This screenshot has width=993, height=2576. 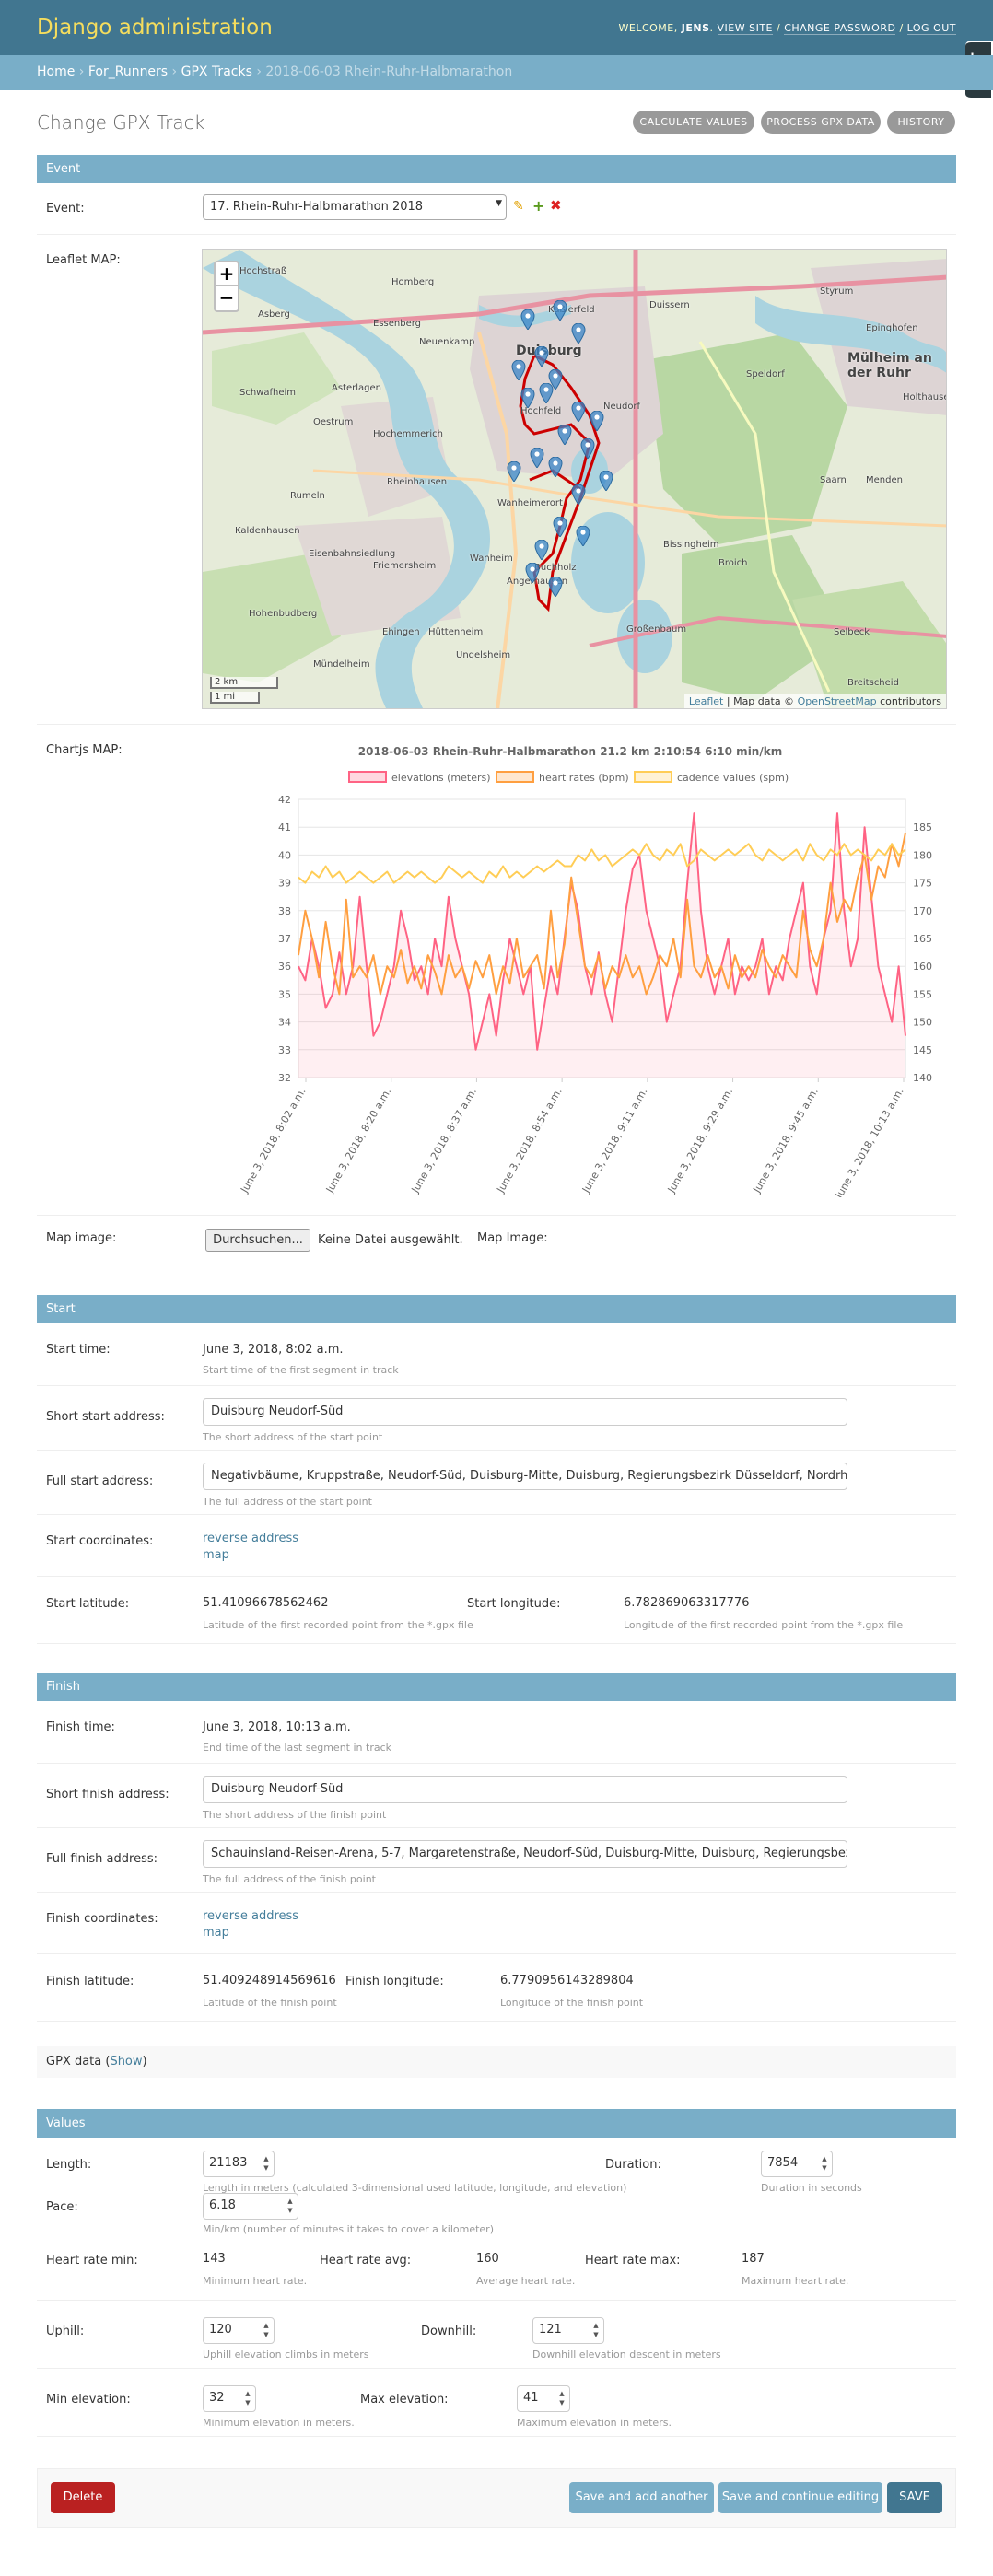 What do you see at coordinates (837, 701) in the screenshot?
I see `openstreetmap-link: OpenStreetMap` at bounding box center [837, 701].